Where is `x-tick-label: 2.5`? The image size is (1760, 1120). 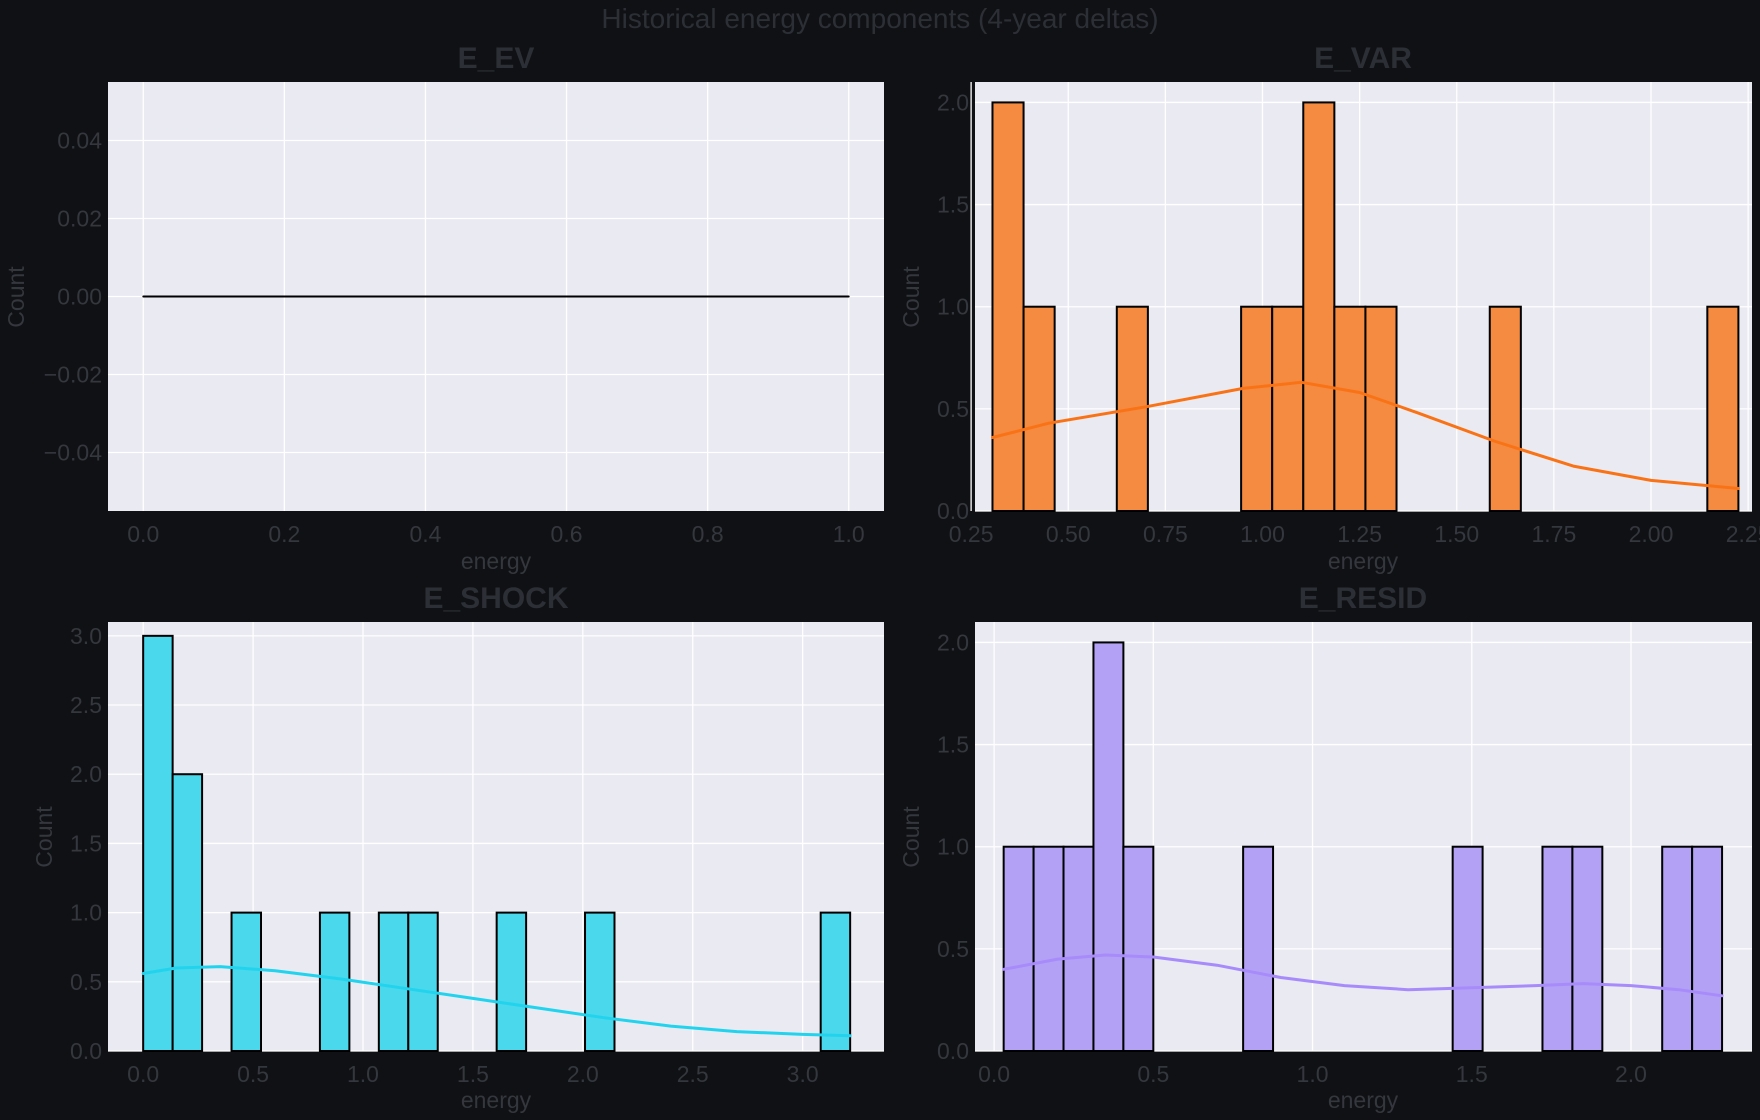 x-tick-label: 2.5 is located at coordinates (693, 1074).